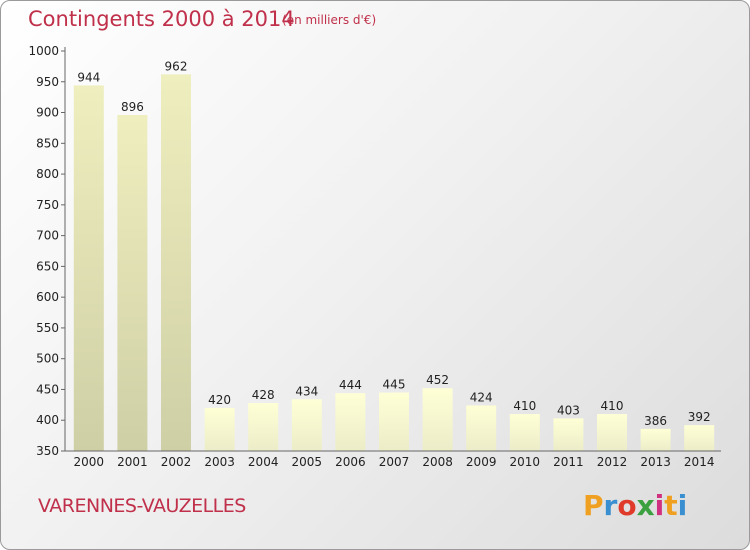 This screenshot has width=750, height=550. Describe the element at coordinates (612, 462) in the screenshot. I see `x-tick-label: 2012` at that location.